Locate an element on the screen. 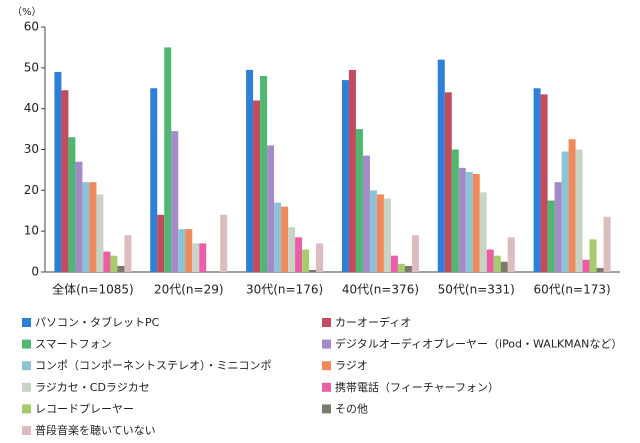 The image size is (640, 443). legend-label: レコードプレーヤー is located at coordinates (84, 408).